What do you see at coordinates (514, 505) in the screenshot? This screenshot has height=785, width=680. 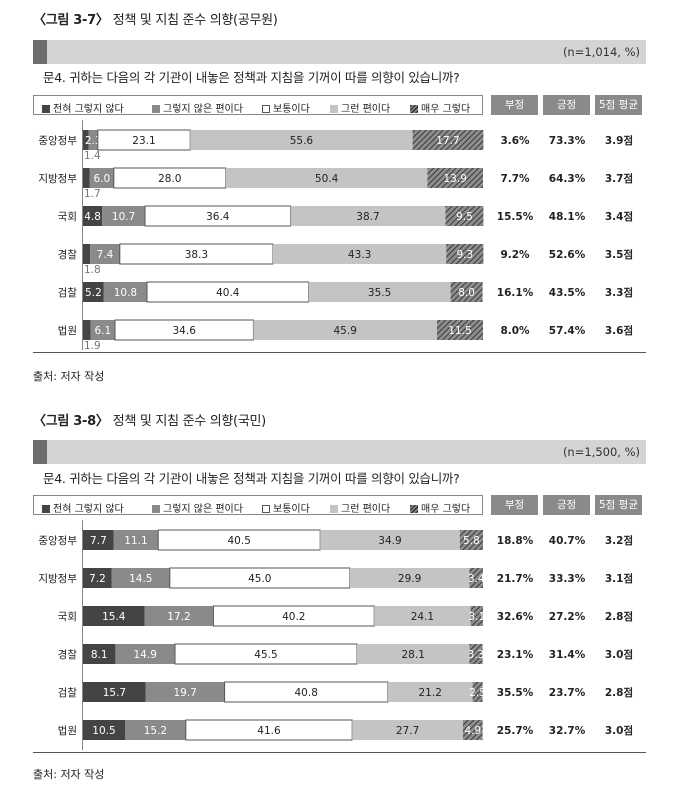 I see `header-negative: 부정` at bounding box center [514, 505].